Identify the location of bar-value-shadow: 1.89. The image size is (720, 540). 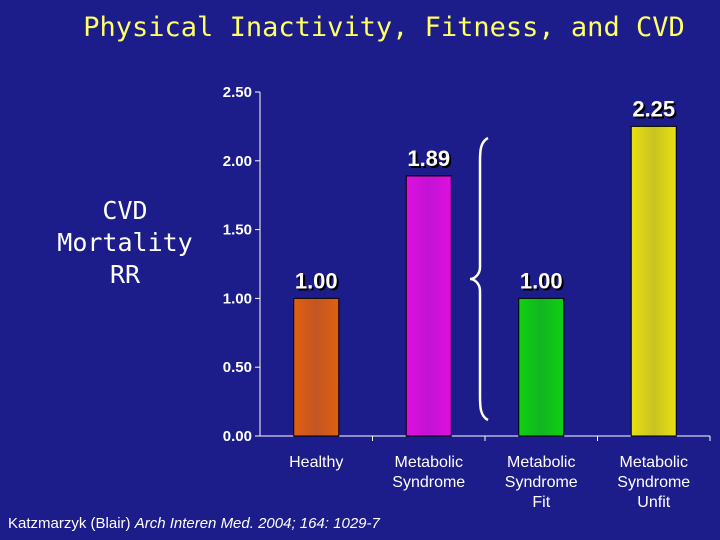
(430, 160).